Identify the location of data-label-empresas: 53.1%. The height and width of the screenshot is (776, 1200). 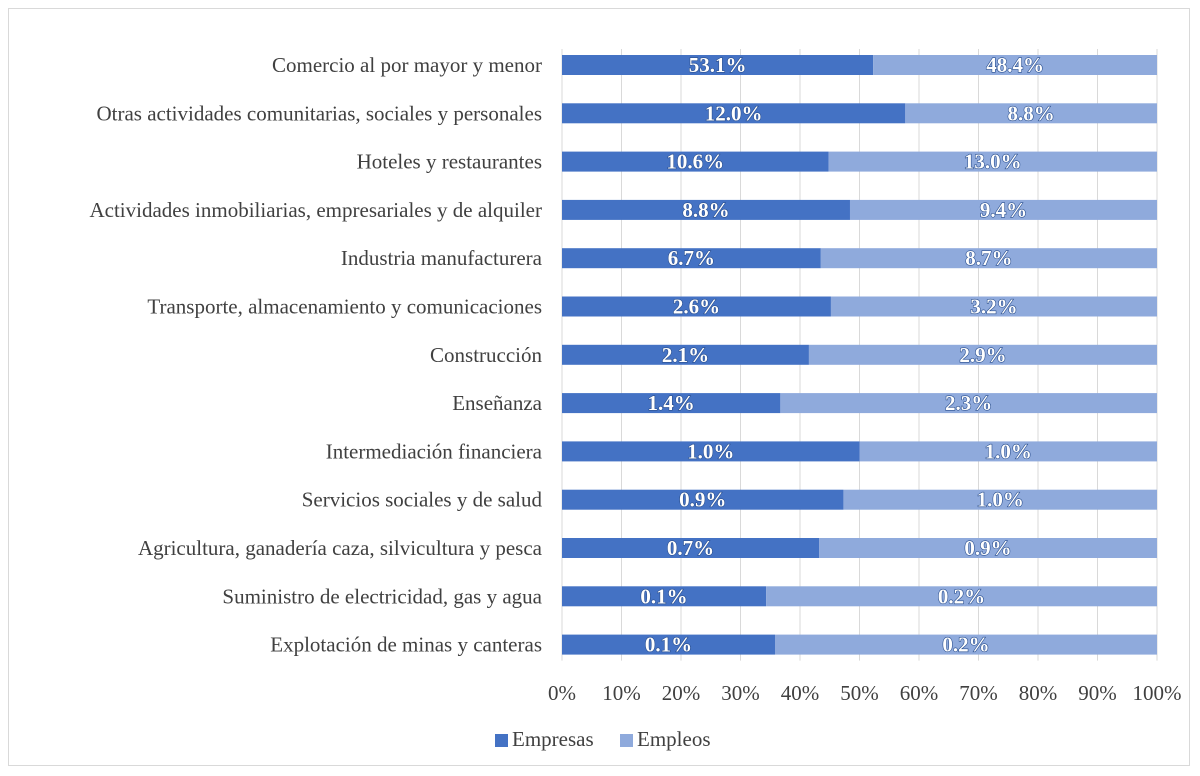
(718, 65).